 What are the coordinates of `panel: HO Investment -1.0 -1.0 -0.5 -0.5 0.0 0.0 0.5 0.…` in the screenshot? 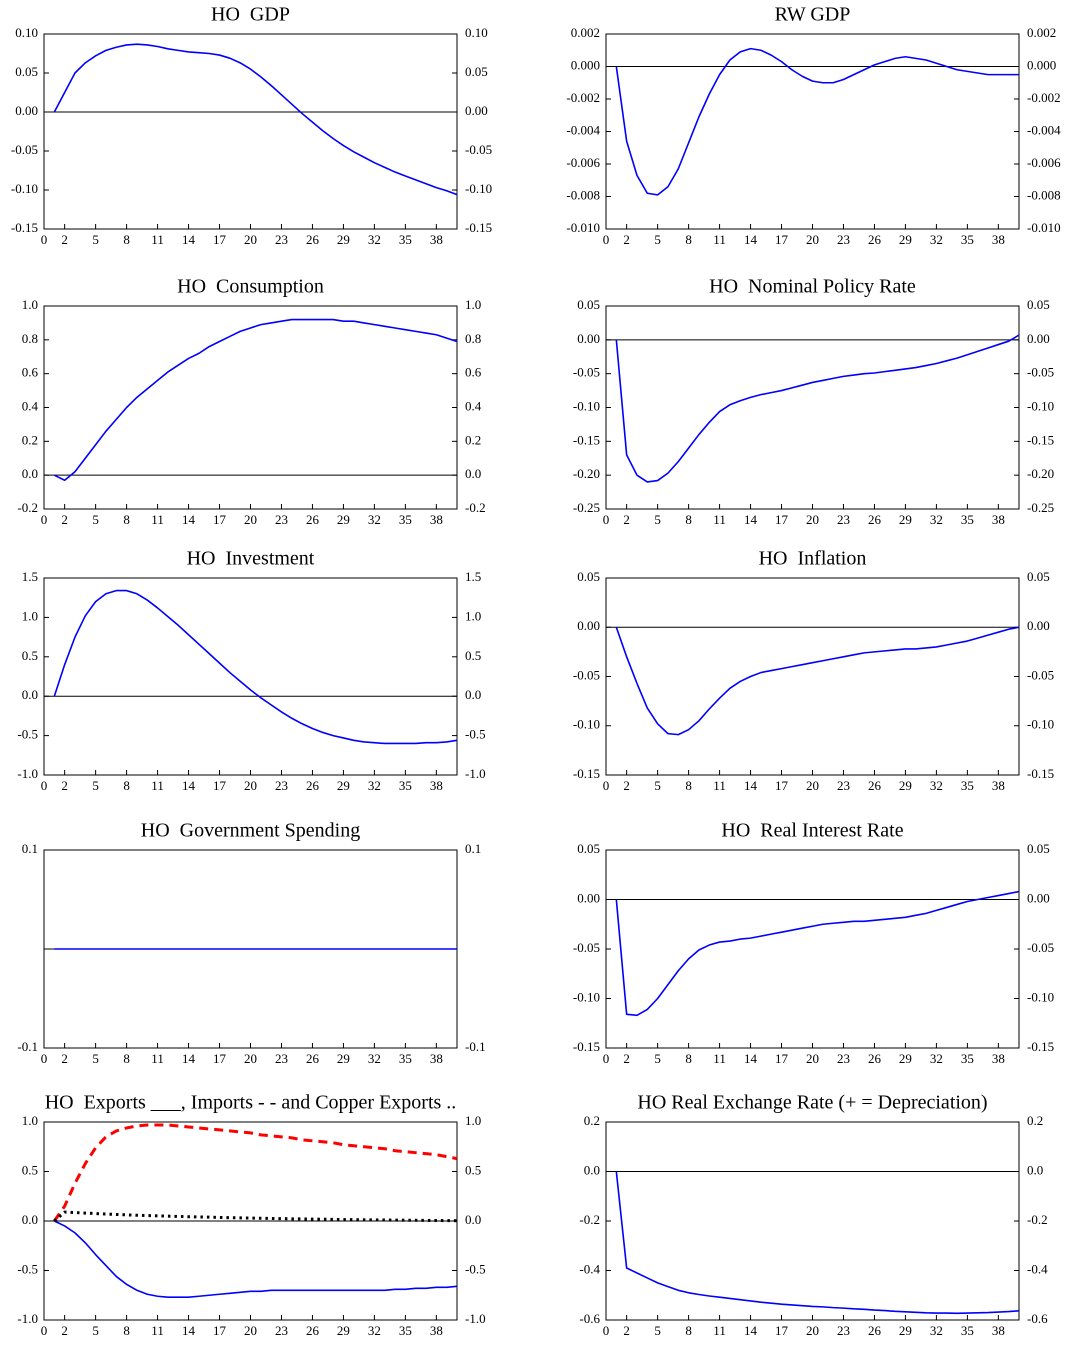 It's located at (251, 670).